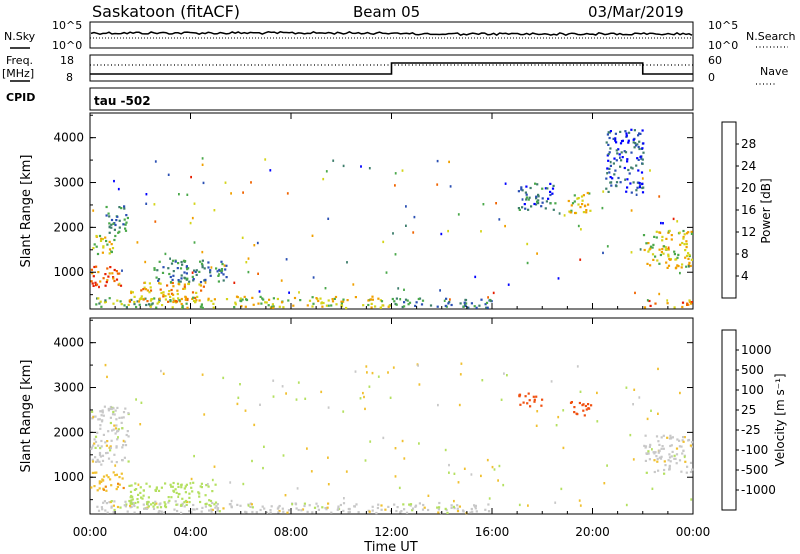 The image size is (800, 554). What do you see at coordinates (745, 276) in the screenshot?
I see `colorbar-tick-label: 4` at bounding box center [745, 276].